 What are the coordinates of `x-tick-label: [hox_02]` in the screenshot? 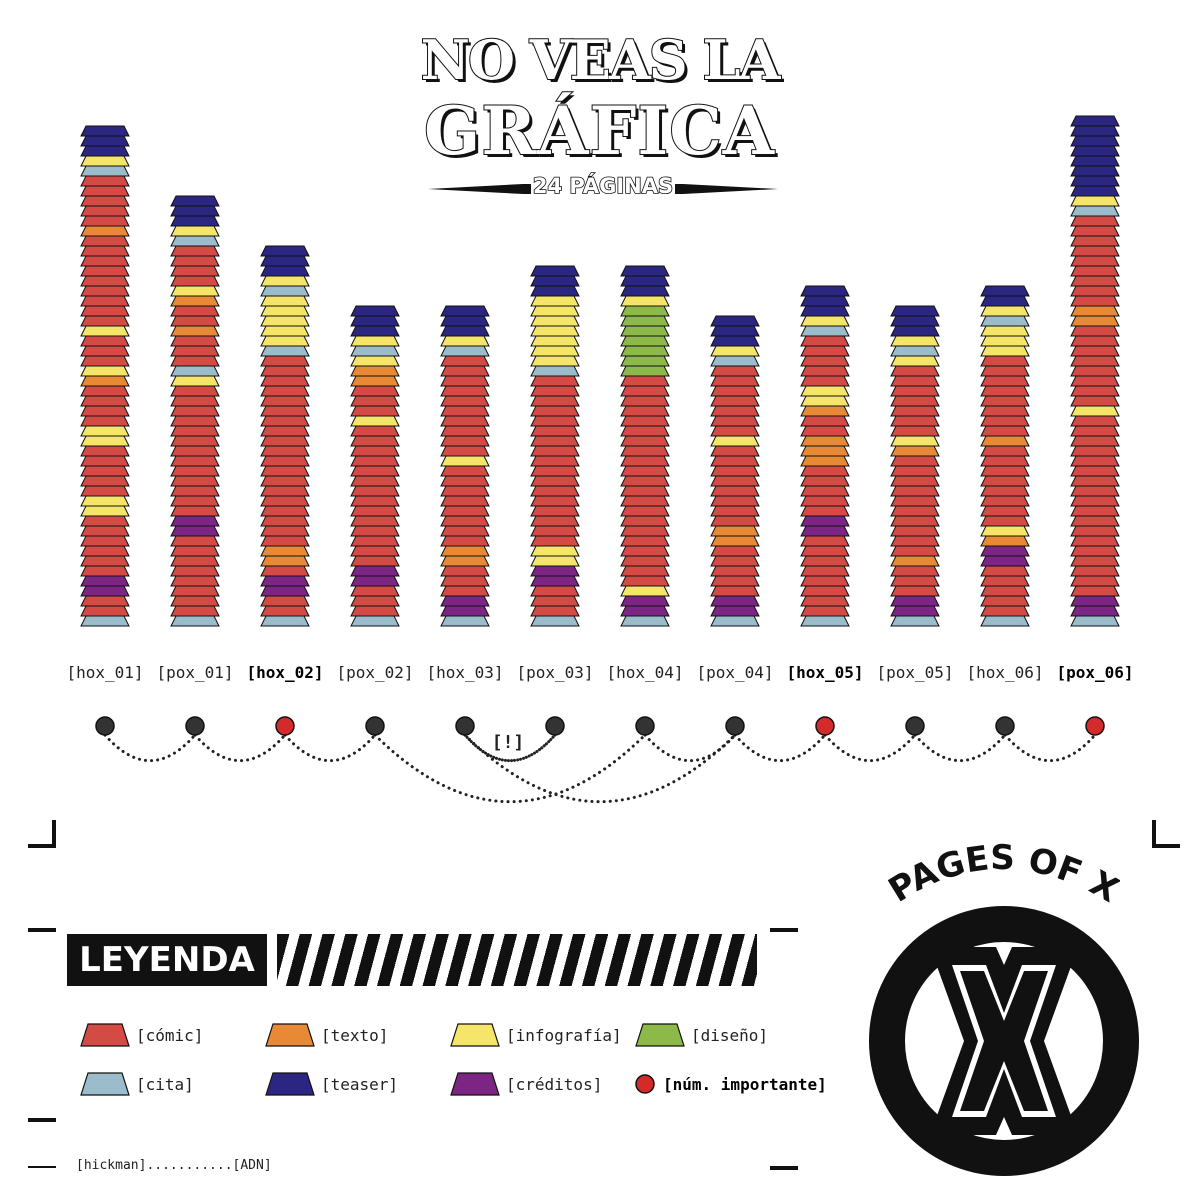 It's located at (284, 672).